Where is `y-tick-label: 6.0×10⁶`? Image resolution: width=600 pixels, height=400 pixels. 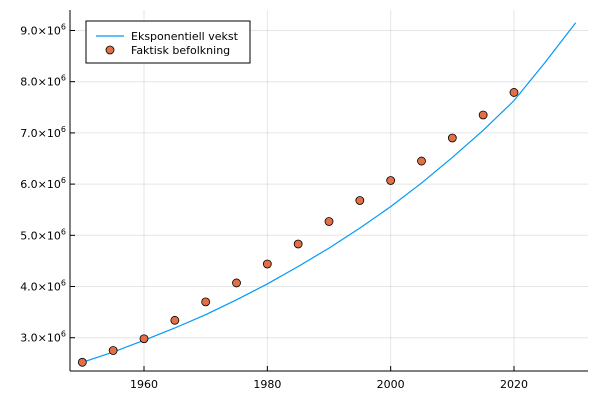
y-tick-label: 6.0×10⁶ is located at coordinates (43, 183).